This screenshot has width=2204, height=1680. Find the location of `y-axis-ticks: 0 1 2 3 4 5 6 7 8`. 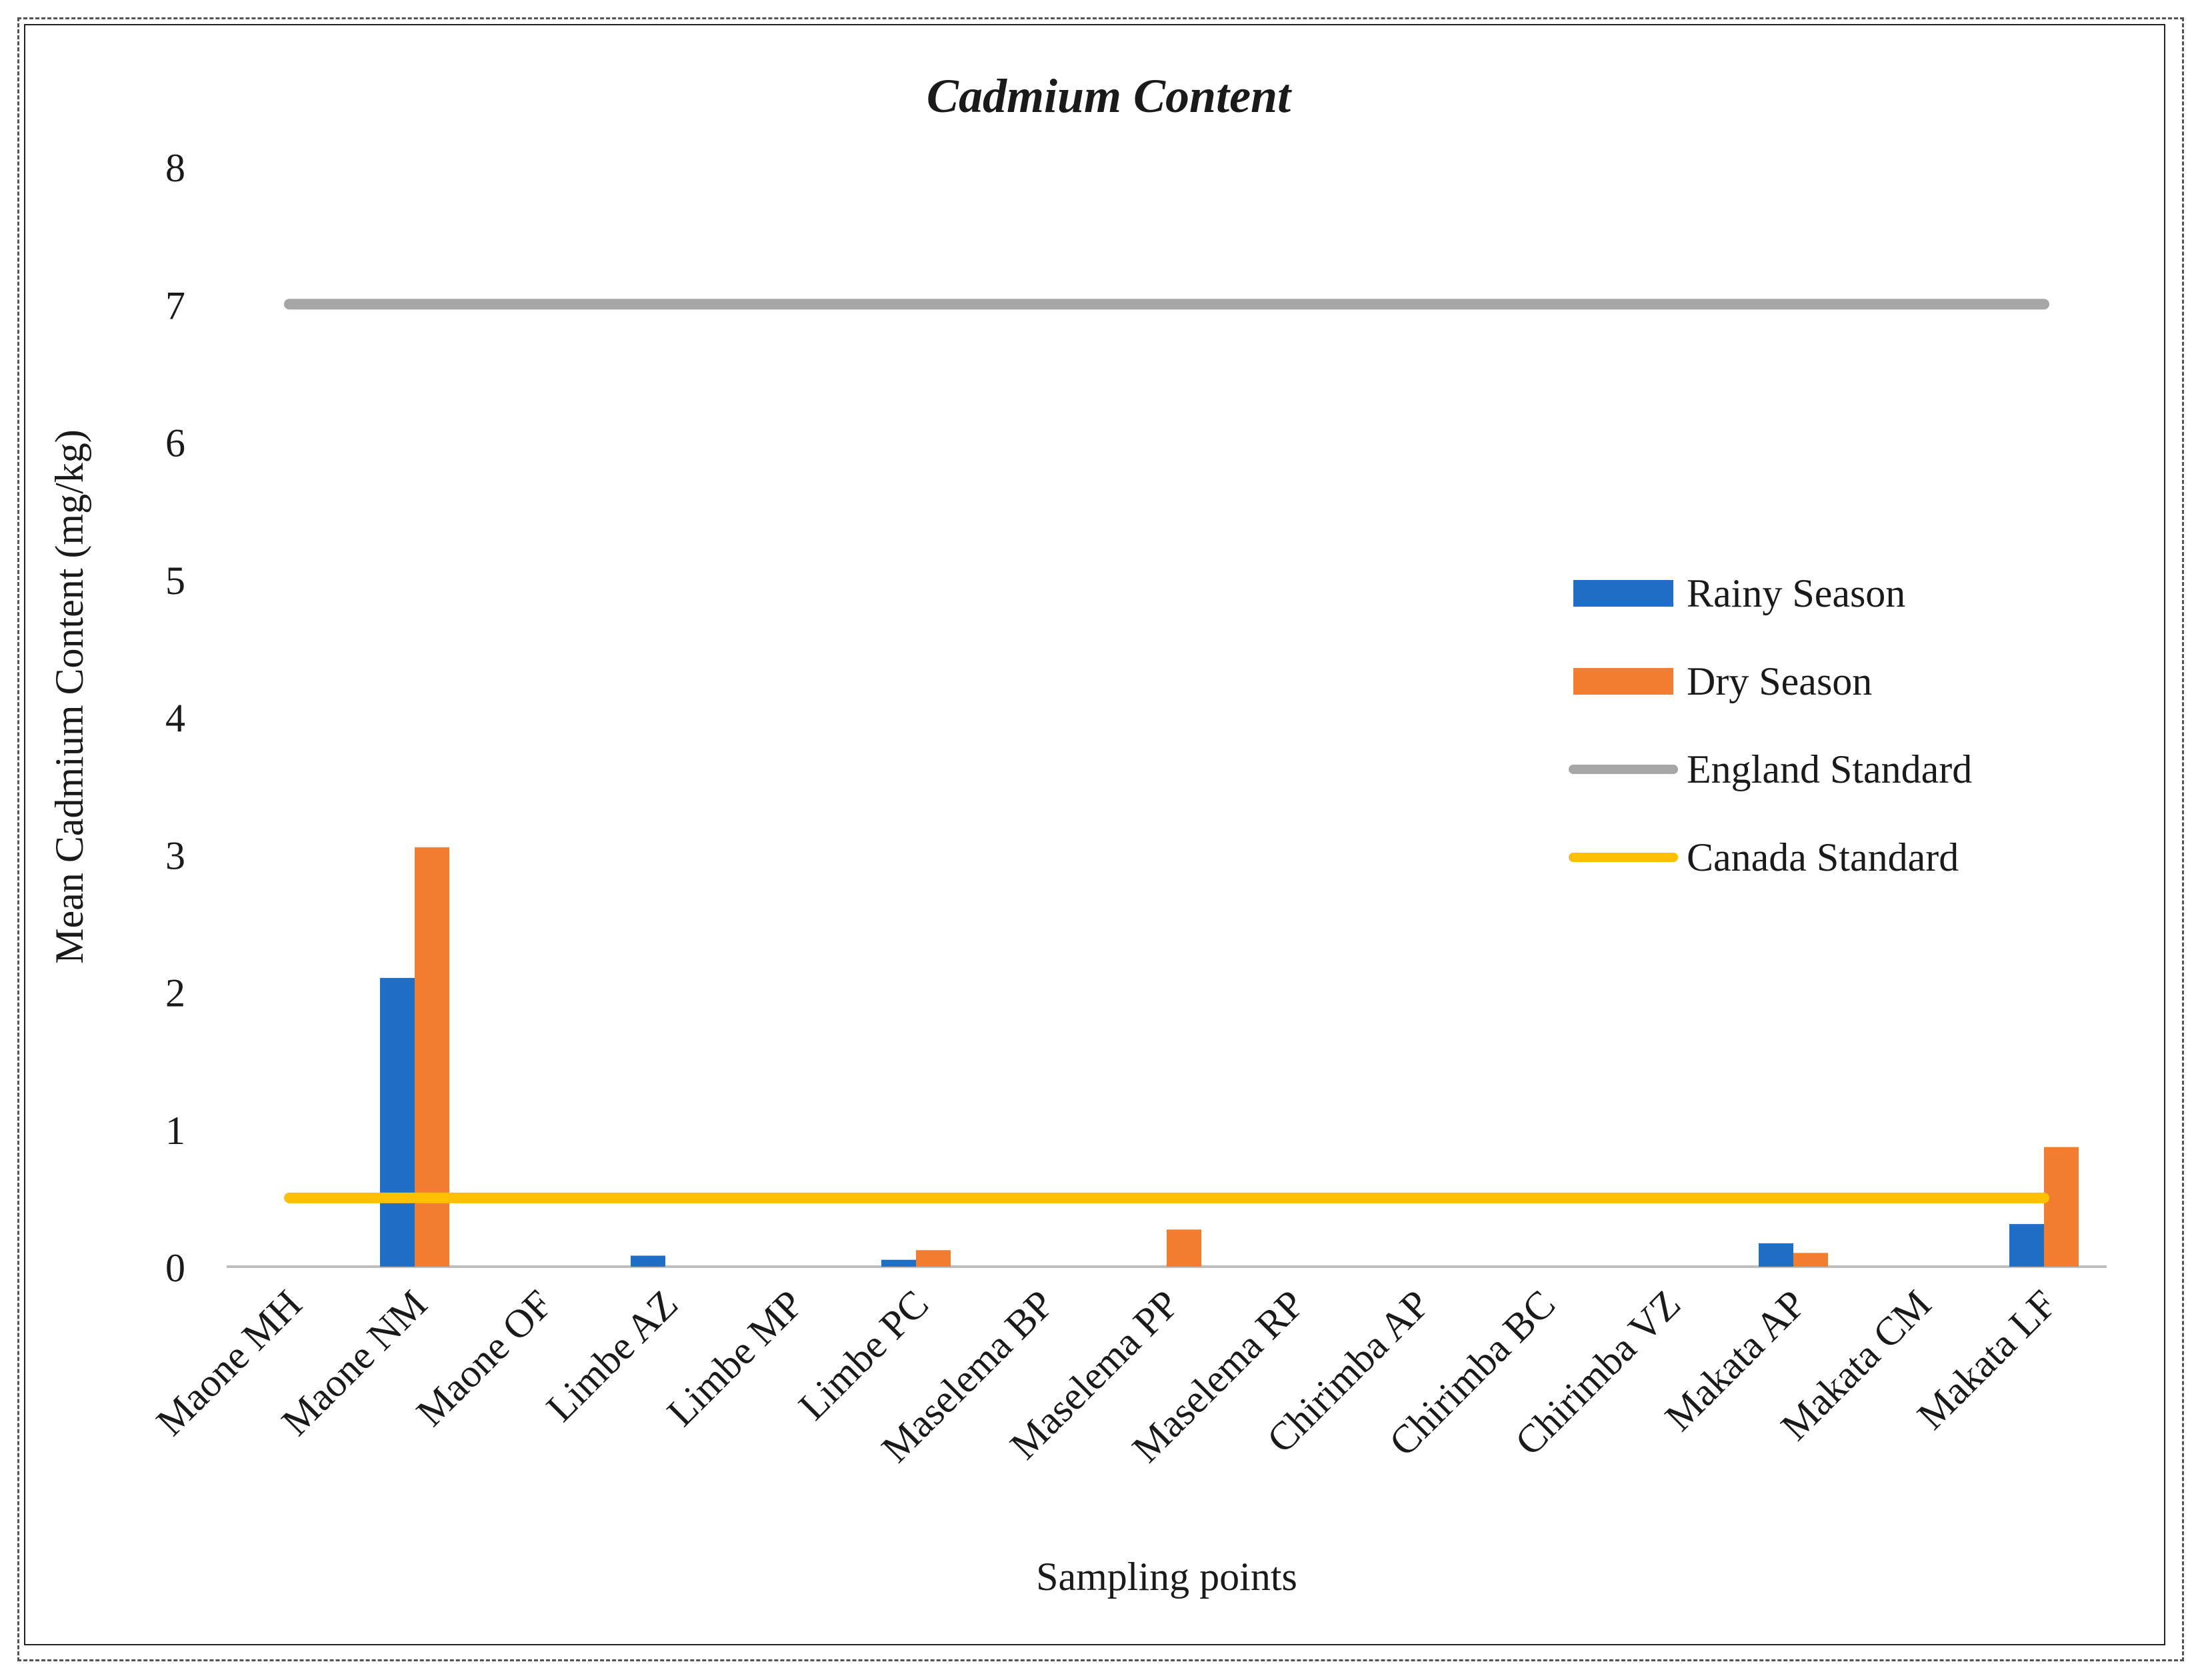

y-axis-ticks: 0 1 2 3 4 5 6 7 8 is located at coordinates (175, 718).